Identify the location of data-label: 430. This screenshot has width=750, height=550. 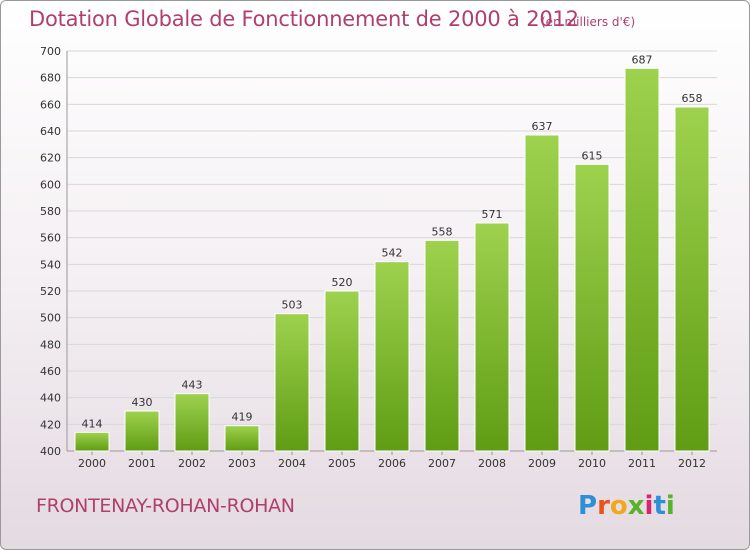
(142, 402).